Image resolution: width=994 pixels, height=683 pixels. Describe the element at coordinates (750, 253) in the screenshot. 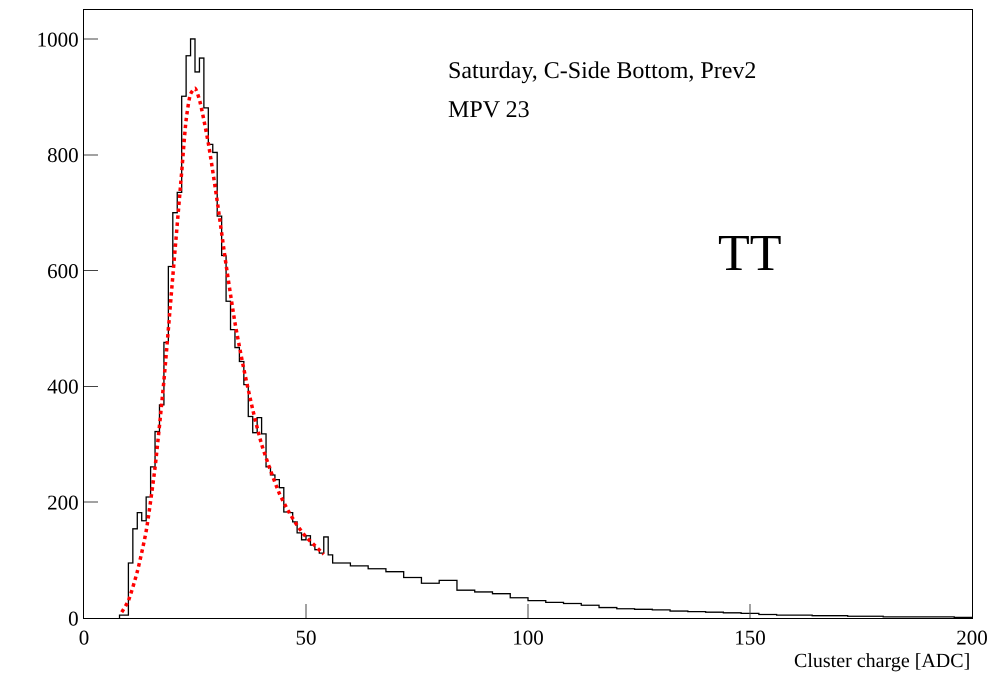

I see `annotation: TT` at that location.